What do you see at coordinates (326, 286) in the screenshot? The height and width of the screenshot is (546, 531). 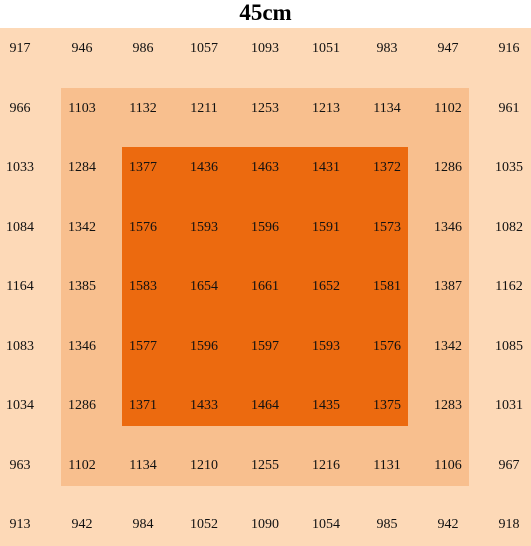 I see `cell-value: 1652` at bounding box center [326, 286].